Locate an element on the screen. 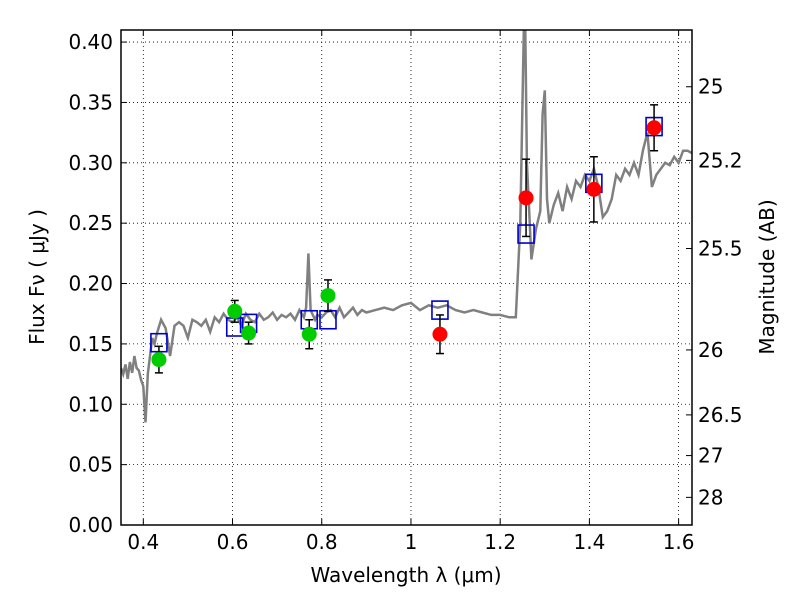 This screenshot has width=800, height=600. x-tick-label: 1.6 is located at coordinates (679, 542).